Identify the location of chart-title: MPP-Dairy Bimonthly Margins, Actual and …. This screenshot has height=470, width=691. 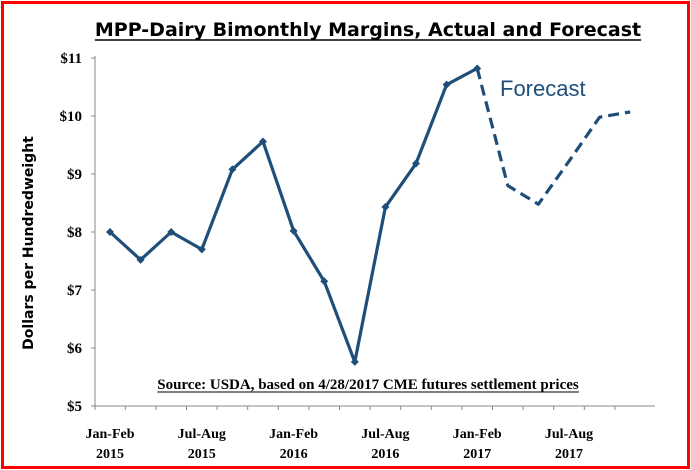
(368, 30).